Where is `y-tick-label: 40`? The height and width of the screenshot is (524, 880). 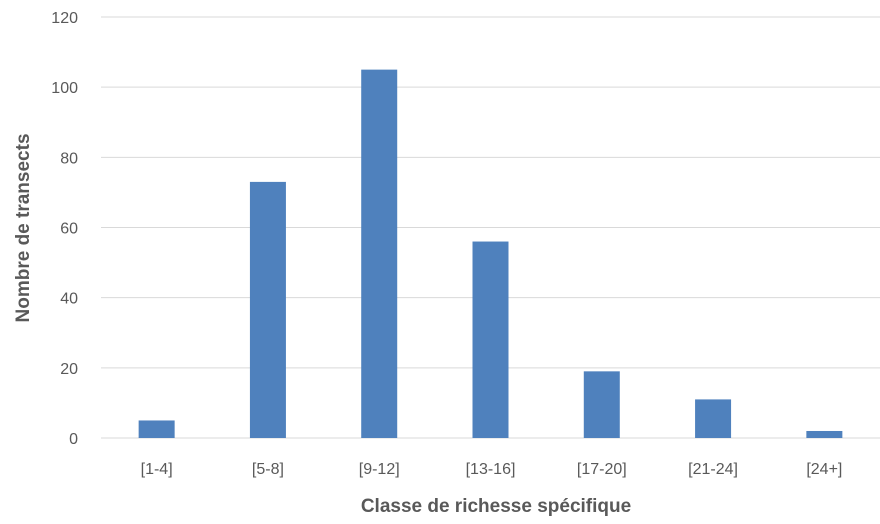 y-tick-label: 40 is located at coordinates (69, 299).